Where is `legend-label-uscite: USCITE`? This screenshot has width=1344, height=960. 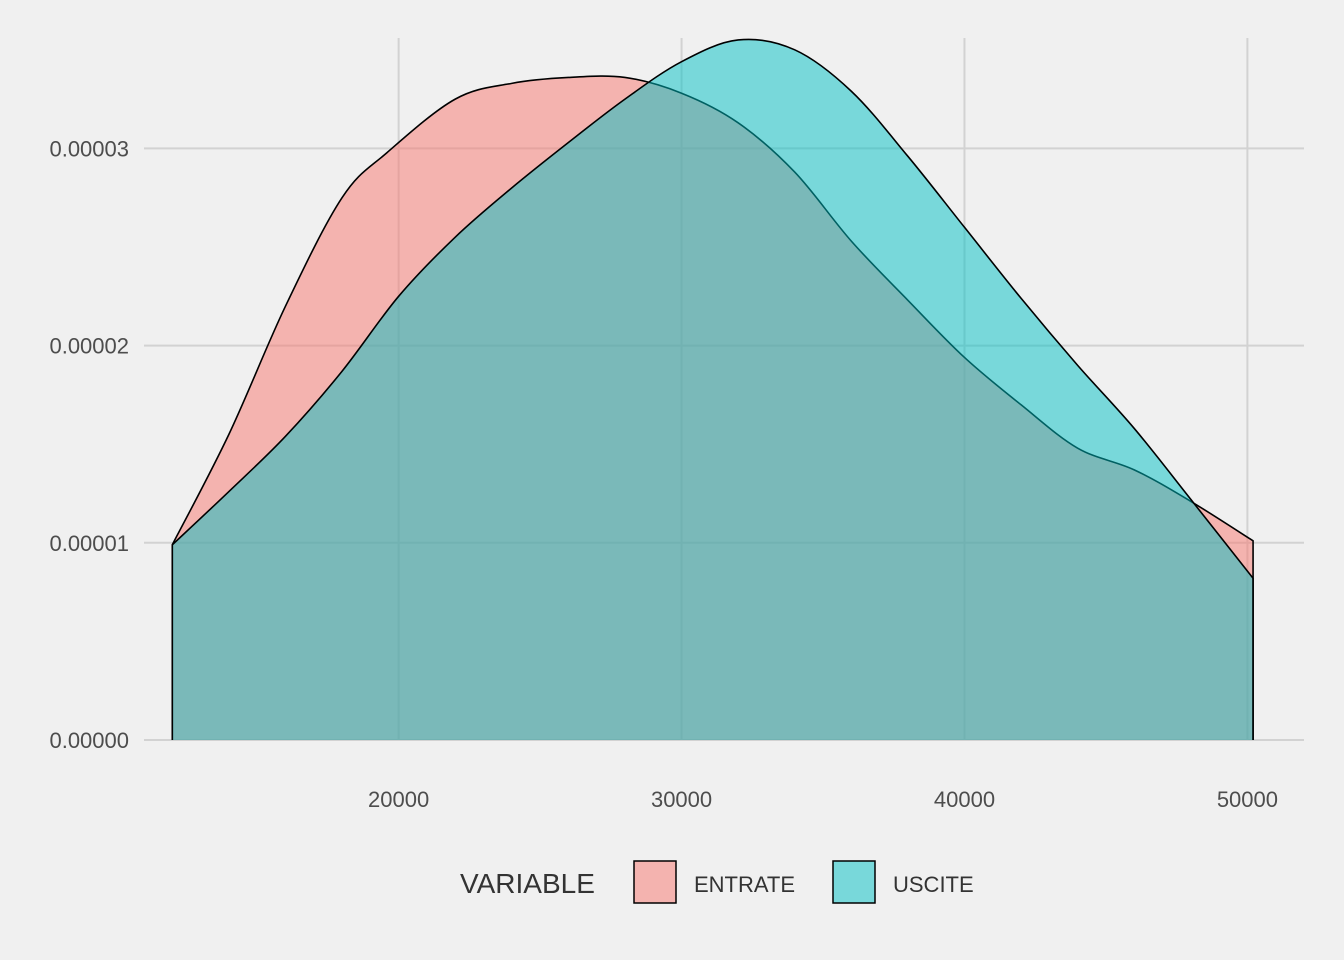
legend-label-uscite: USCITE is located at coordinates (933, 884).